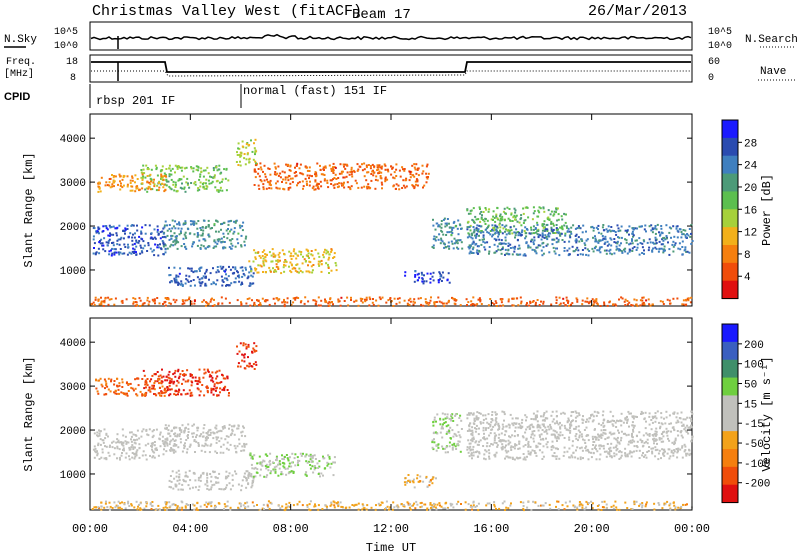  I want to click on colorbar-tick-label: 12, so click(750, 234).